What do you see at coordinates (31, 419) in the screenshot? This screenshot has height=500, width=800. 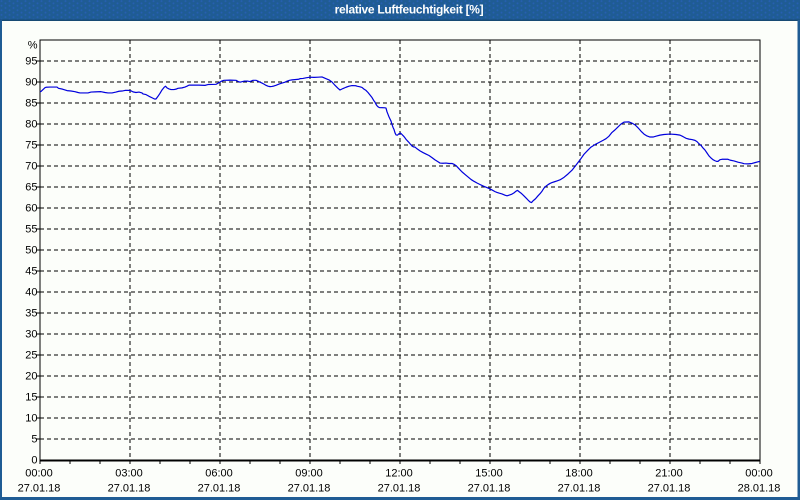 I see `svg-text: 10` at bounding box center [31, 419].